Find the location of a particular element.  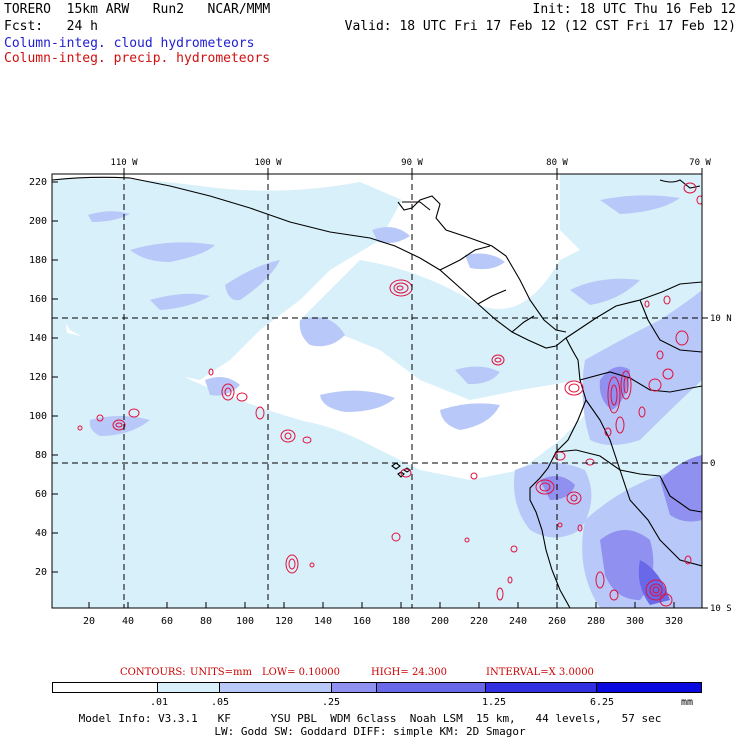

right-axis-label: 0 is located at coordinates (712, 464).